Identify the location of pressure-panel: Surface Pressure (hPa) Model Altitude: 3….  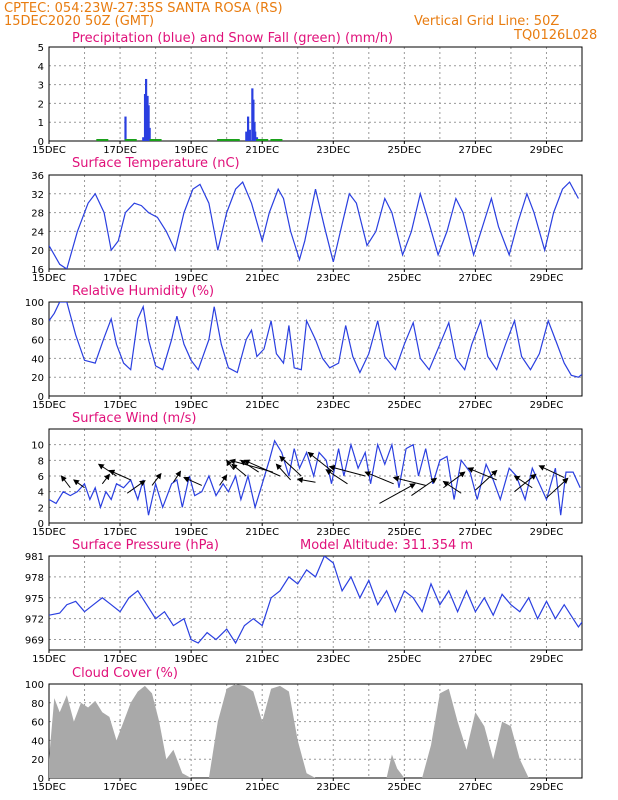
(304, 601).